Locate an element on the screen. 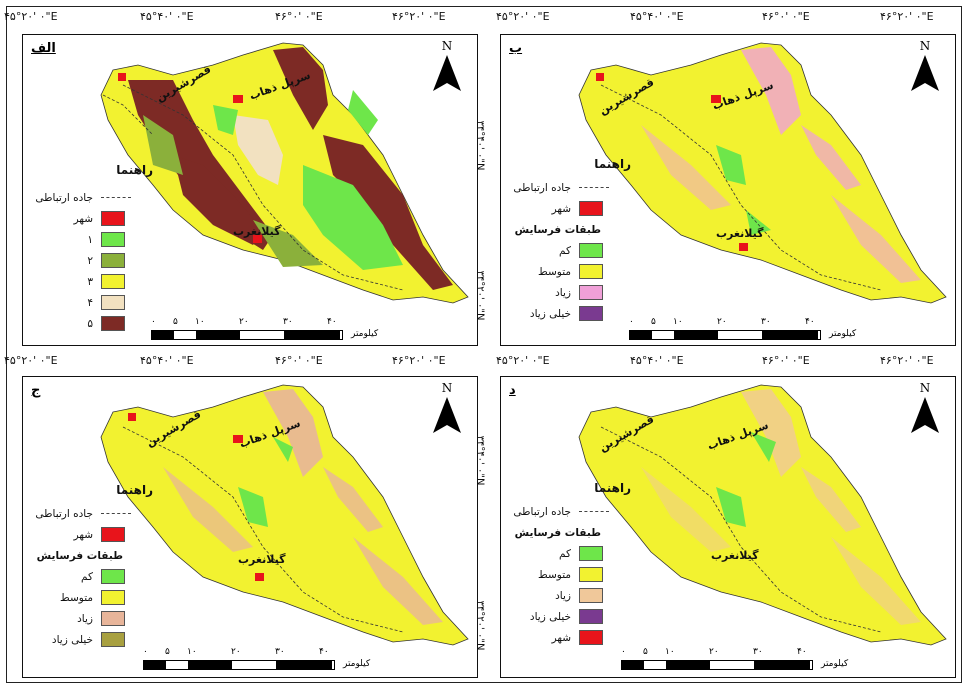 The image size is (968, 689). coord-mid-3: ۴۶°۰' ۰"E is located at coordinates (299, 360).